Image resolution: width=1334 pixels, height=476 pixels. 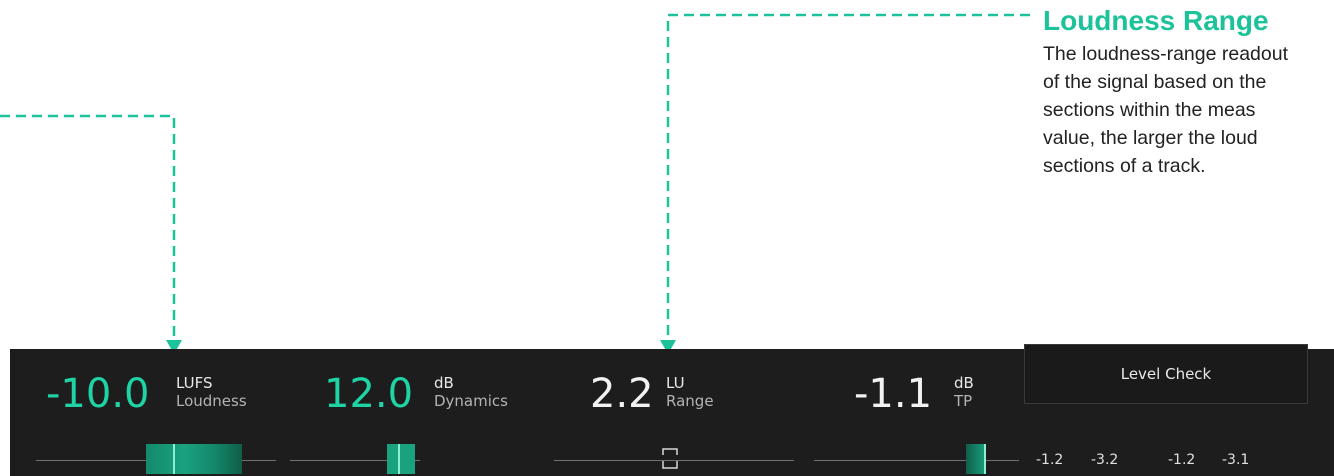 I want to click on annotation-line: of the signal based on the, so click(x=1155, y=82).